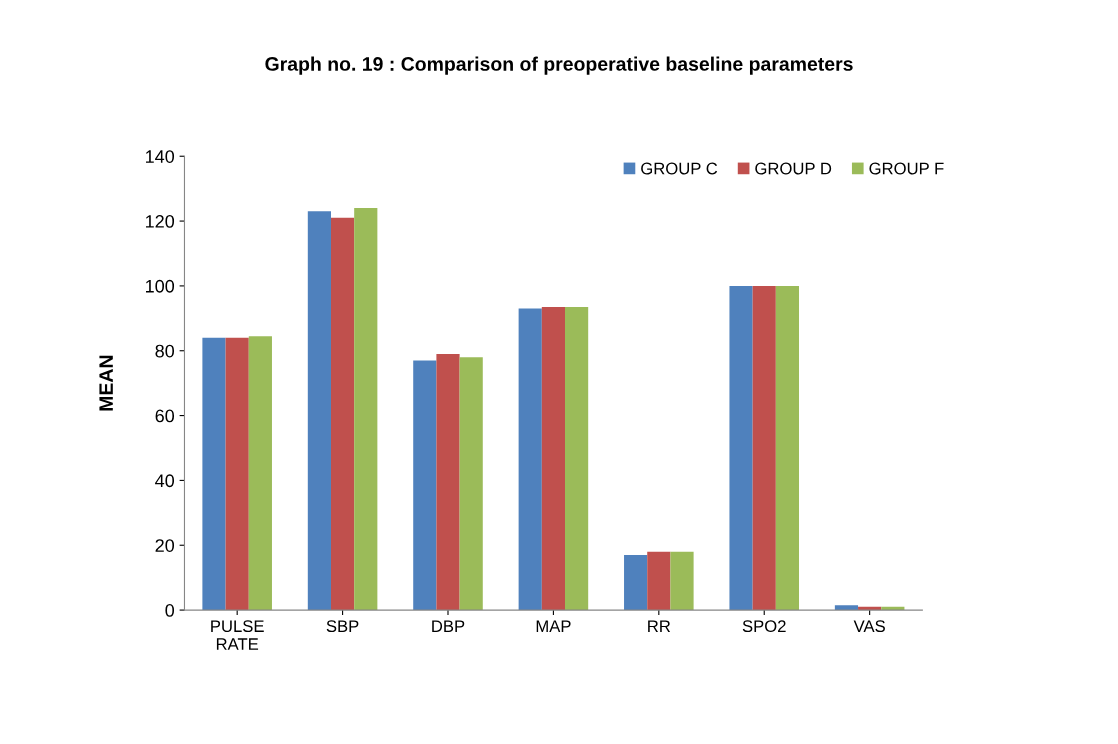 This screenshot has width=1118, height=744. Describe the element at coordinates (448, 626) in the screenshot. I see `x-tick-label: DBP` at that location.